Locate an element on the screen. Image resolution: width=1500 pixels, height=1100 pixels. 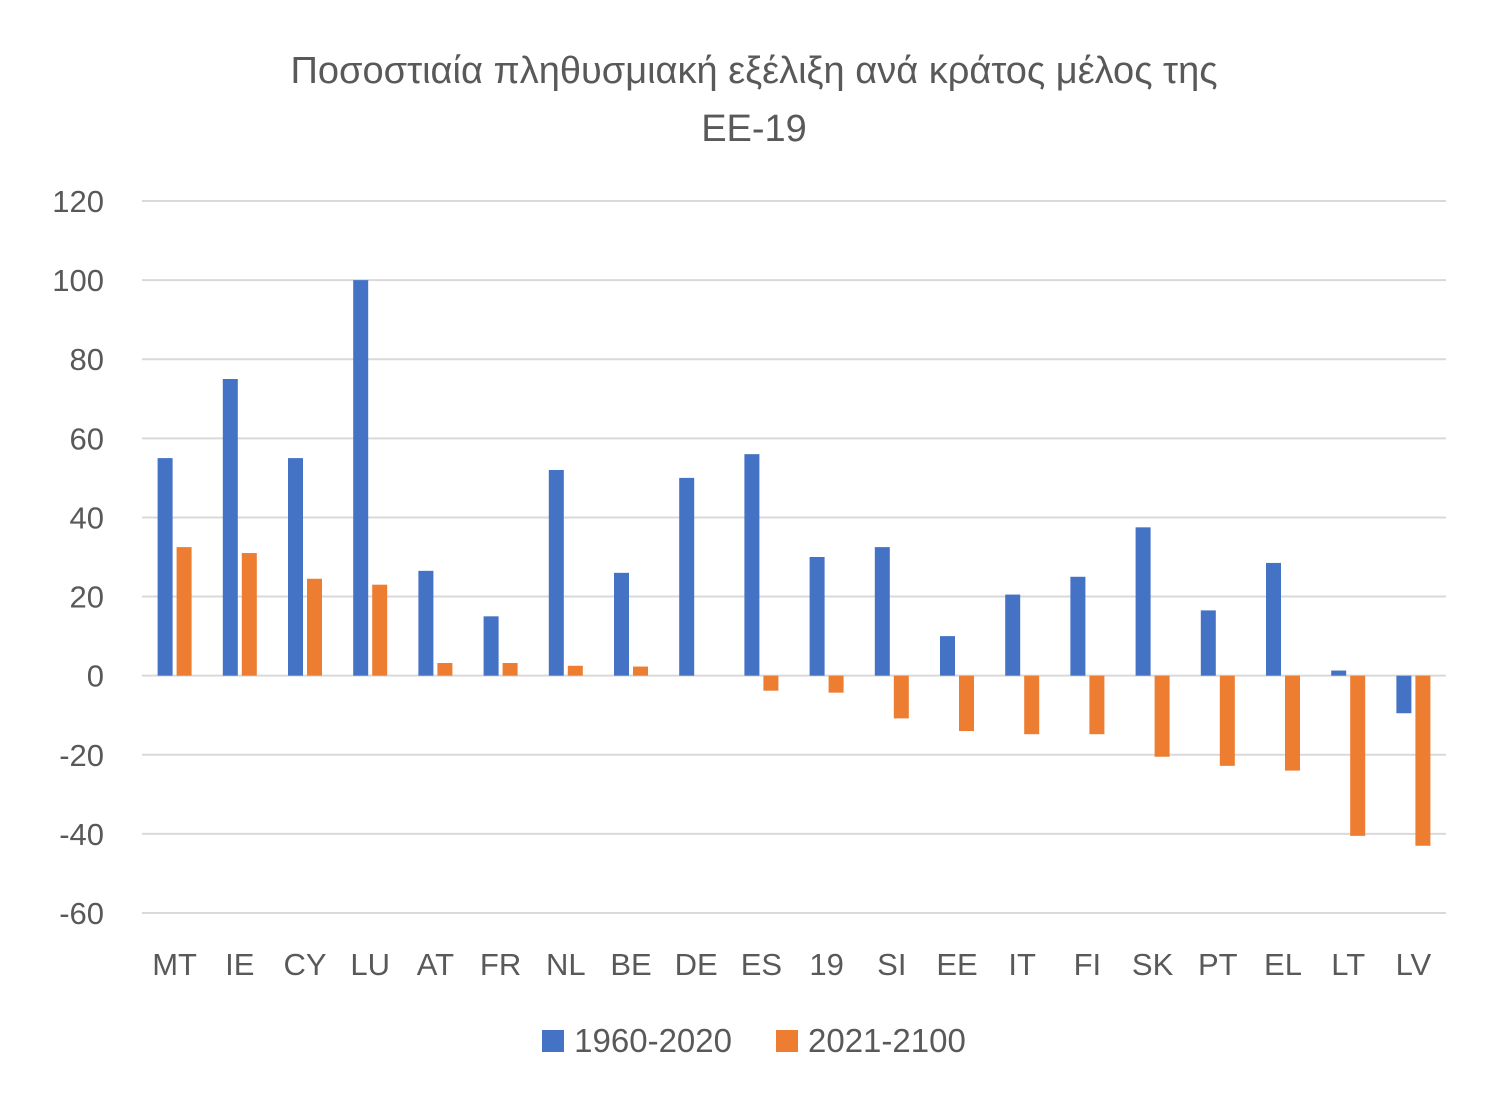
y-tick-label: 0 is located at coordinates (95, 676).